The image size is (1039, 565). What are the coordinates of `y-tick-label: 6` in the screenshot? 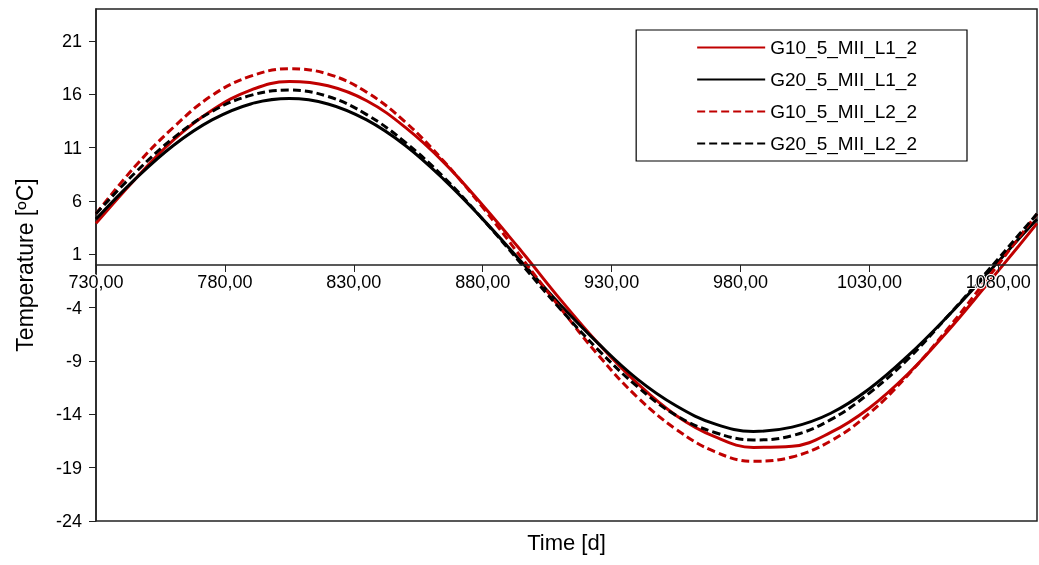 It's located at (76, 201).